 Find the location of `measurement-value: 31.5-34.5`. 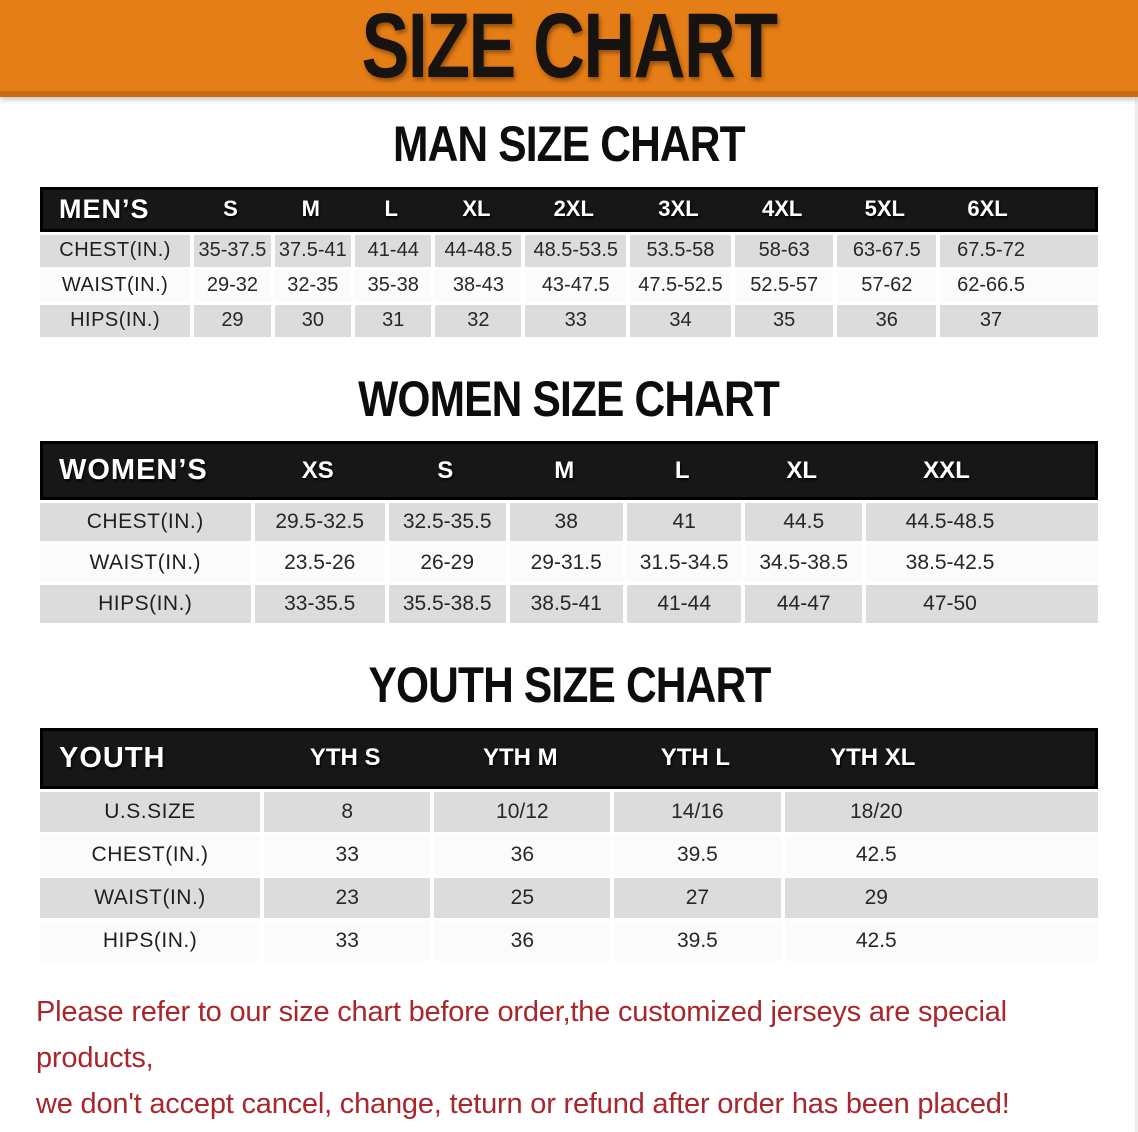

measurement-value: 31.5-34.5 is located at coordinates (682, 563).